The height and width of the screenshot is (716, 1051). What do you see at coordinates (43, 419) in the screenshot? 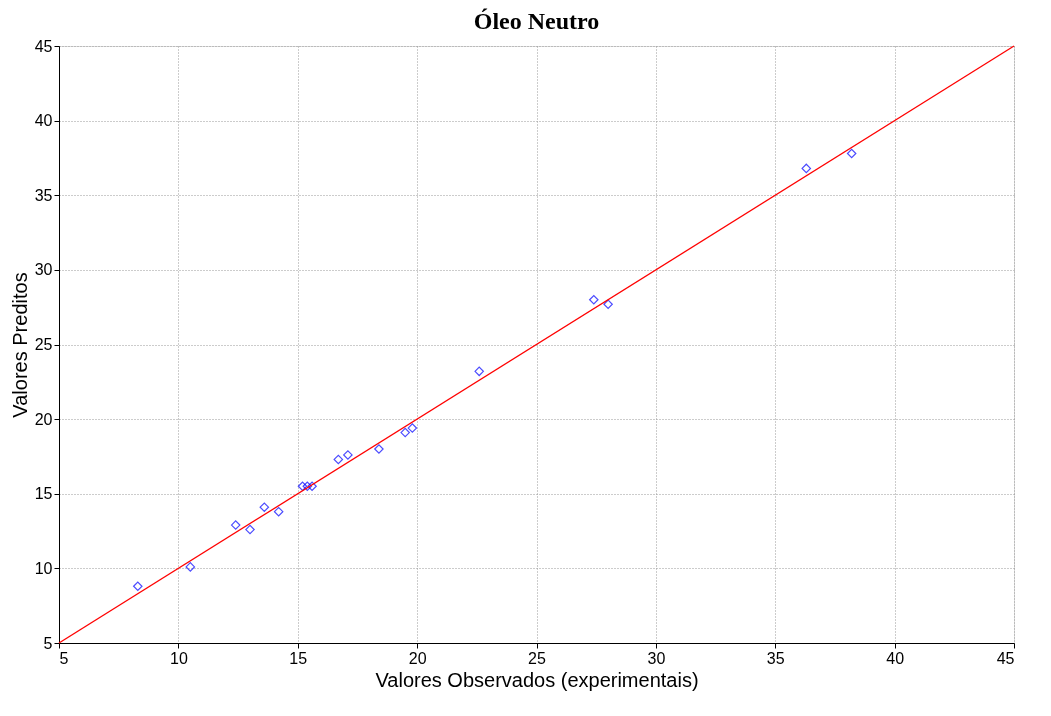
I see `y-tick-label: 20` at bounding box center [43, 419].